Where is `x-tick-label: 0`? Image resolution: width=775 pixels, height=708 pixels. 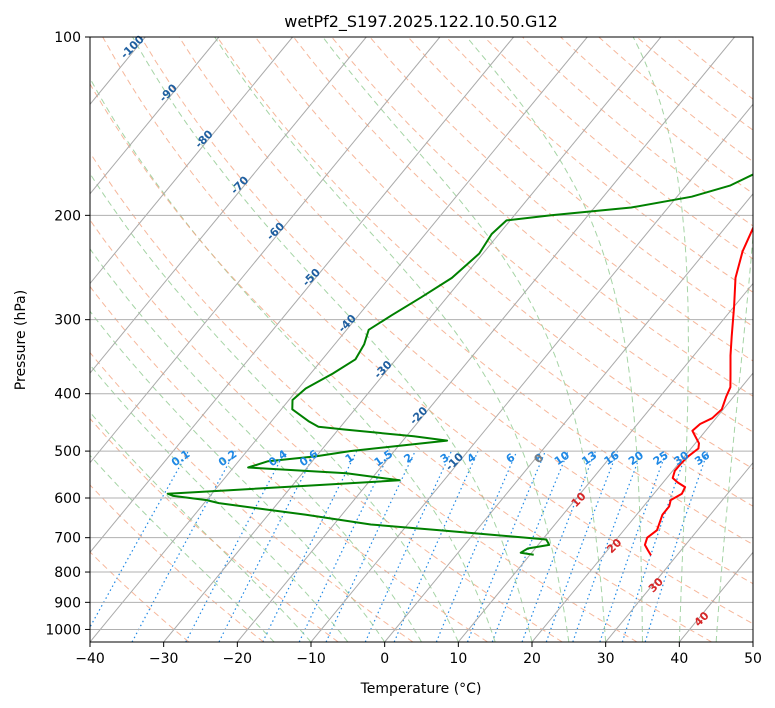 x-tick-label: 0 is located at coordinates (384, 659).